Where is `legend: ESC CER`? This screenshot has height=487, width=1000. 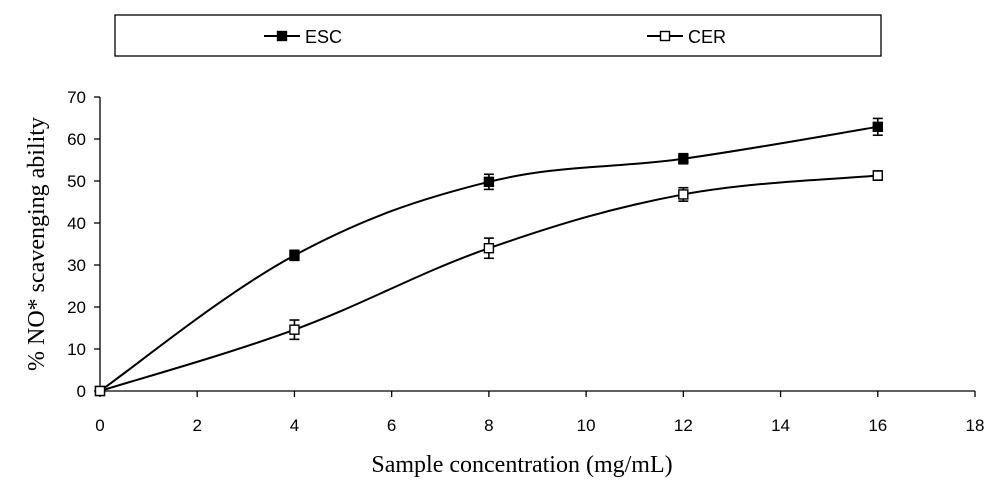 legend: ESC CER is located at coordinates (498, 35).